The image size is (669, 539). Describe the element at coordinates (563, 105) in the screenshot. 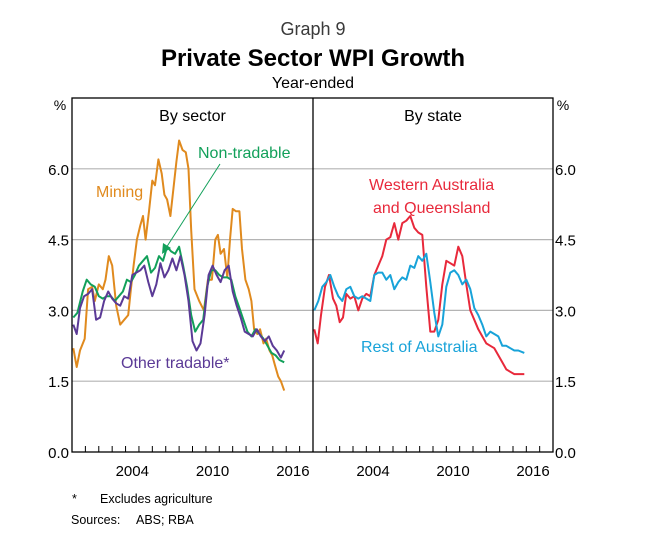

I see `y-unit-right: %` at that location.